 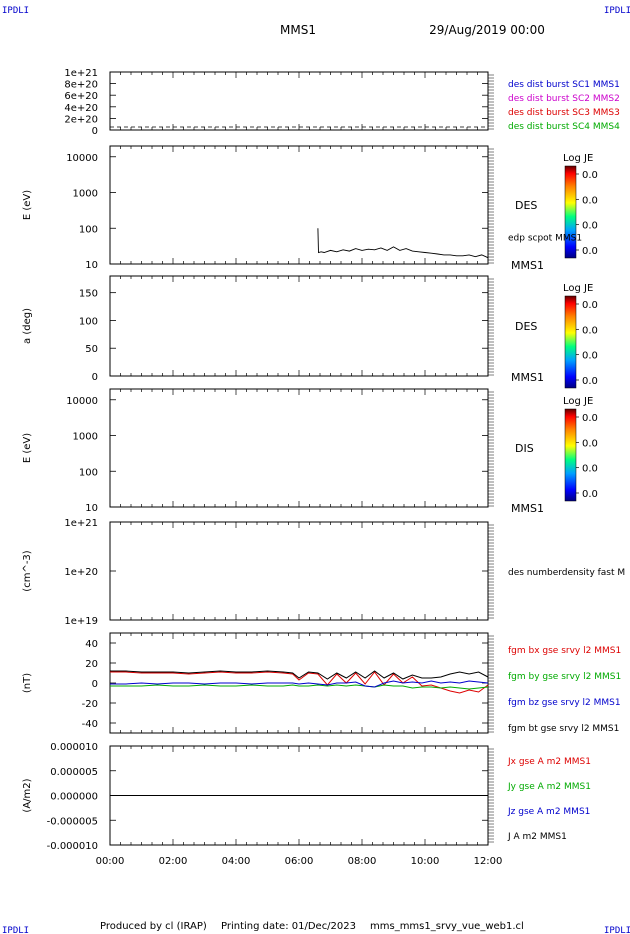 I want to click on burst-legend-item: des dist burst SC2 MMS2, so click(x=564, y=99).